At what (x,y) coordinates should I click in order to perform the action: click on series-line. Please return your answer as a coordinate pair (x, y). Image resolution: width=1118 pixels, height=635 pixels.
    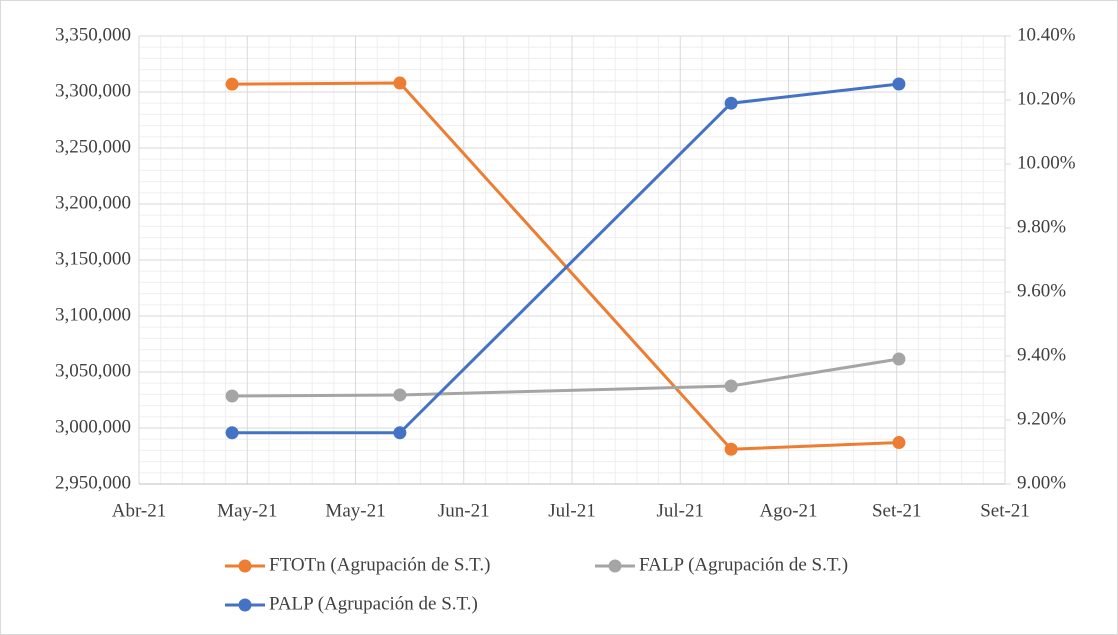
    Looking at the image, I should click on (566, 377).